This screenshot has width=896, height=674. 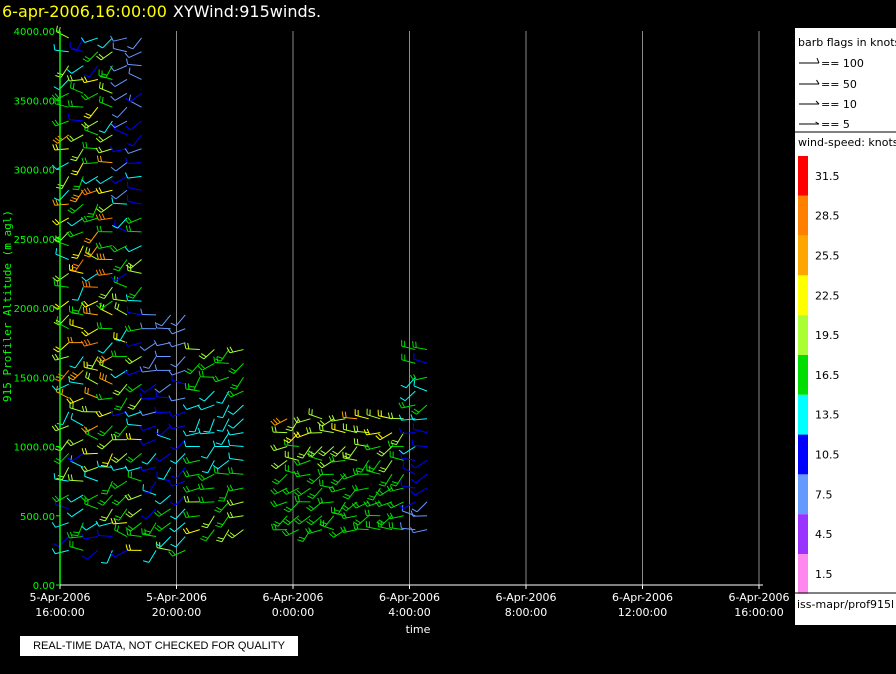 What do you see at coordinates (642, 597) in the screenshot?
I see `x-tick-date-5: 6-Apr-2006` at bounding box center [642, 597].